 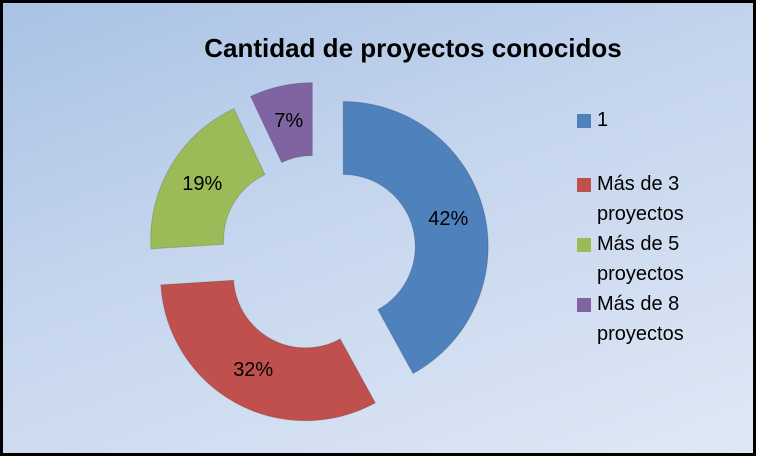 I want to click on chart-title: Cantidad de proyectos conocidos, so click(x=413, y=48).